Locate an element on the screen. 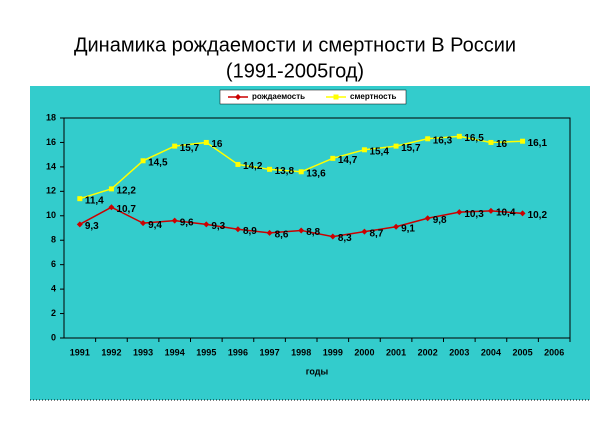 The height and width of the screenshot is (444, 590). data-label: 14,5 is located at coordinates (158, 162).